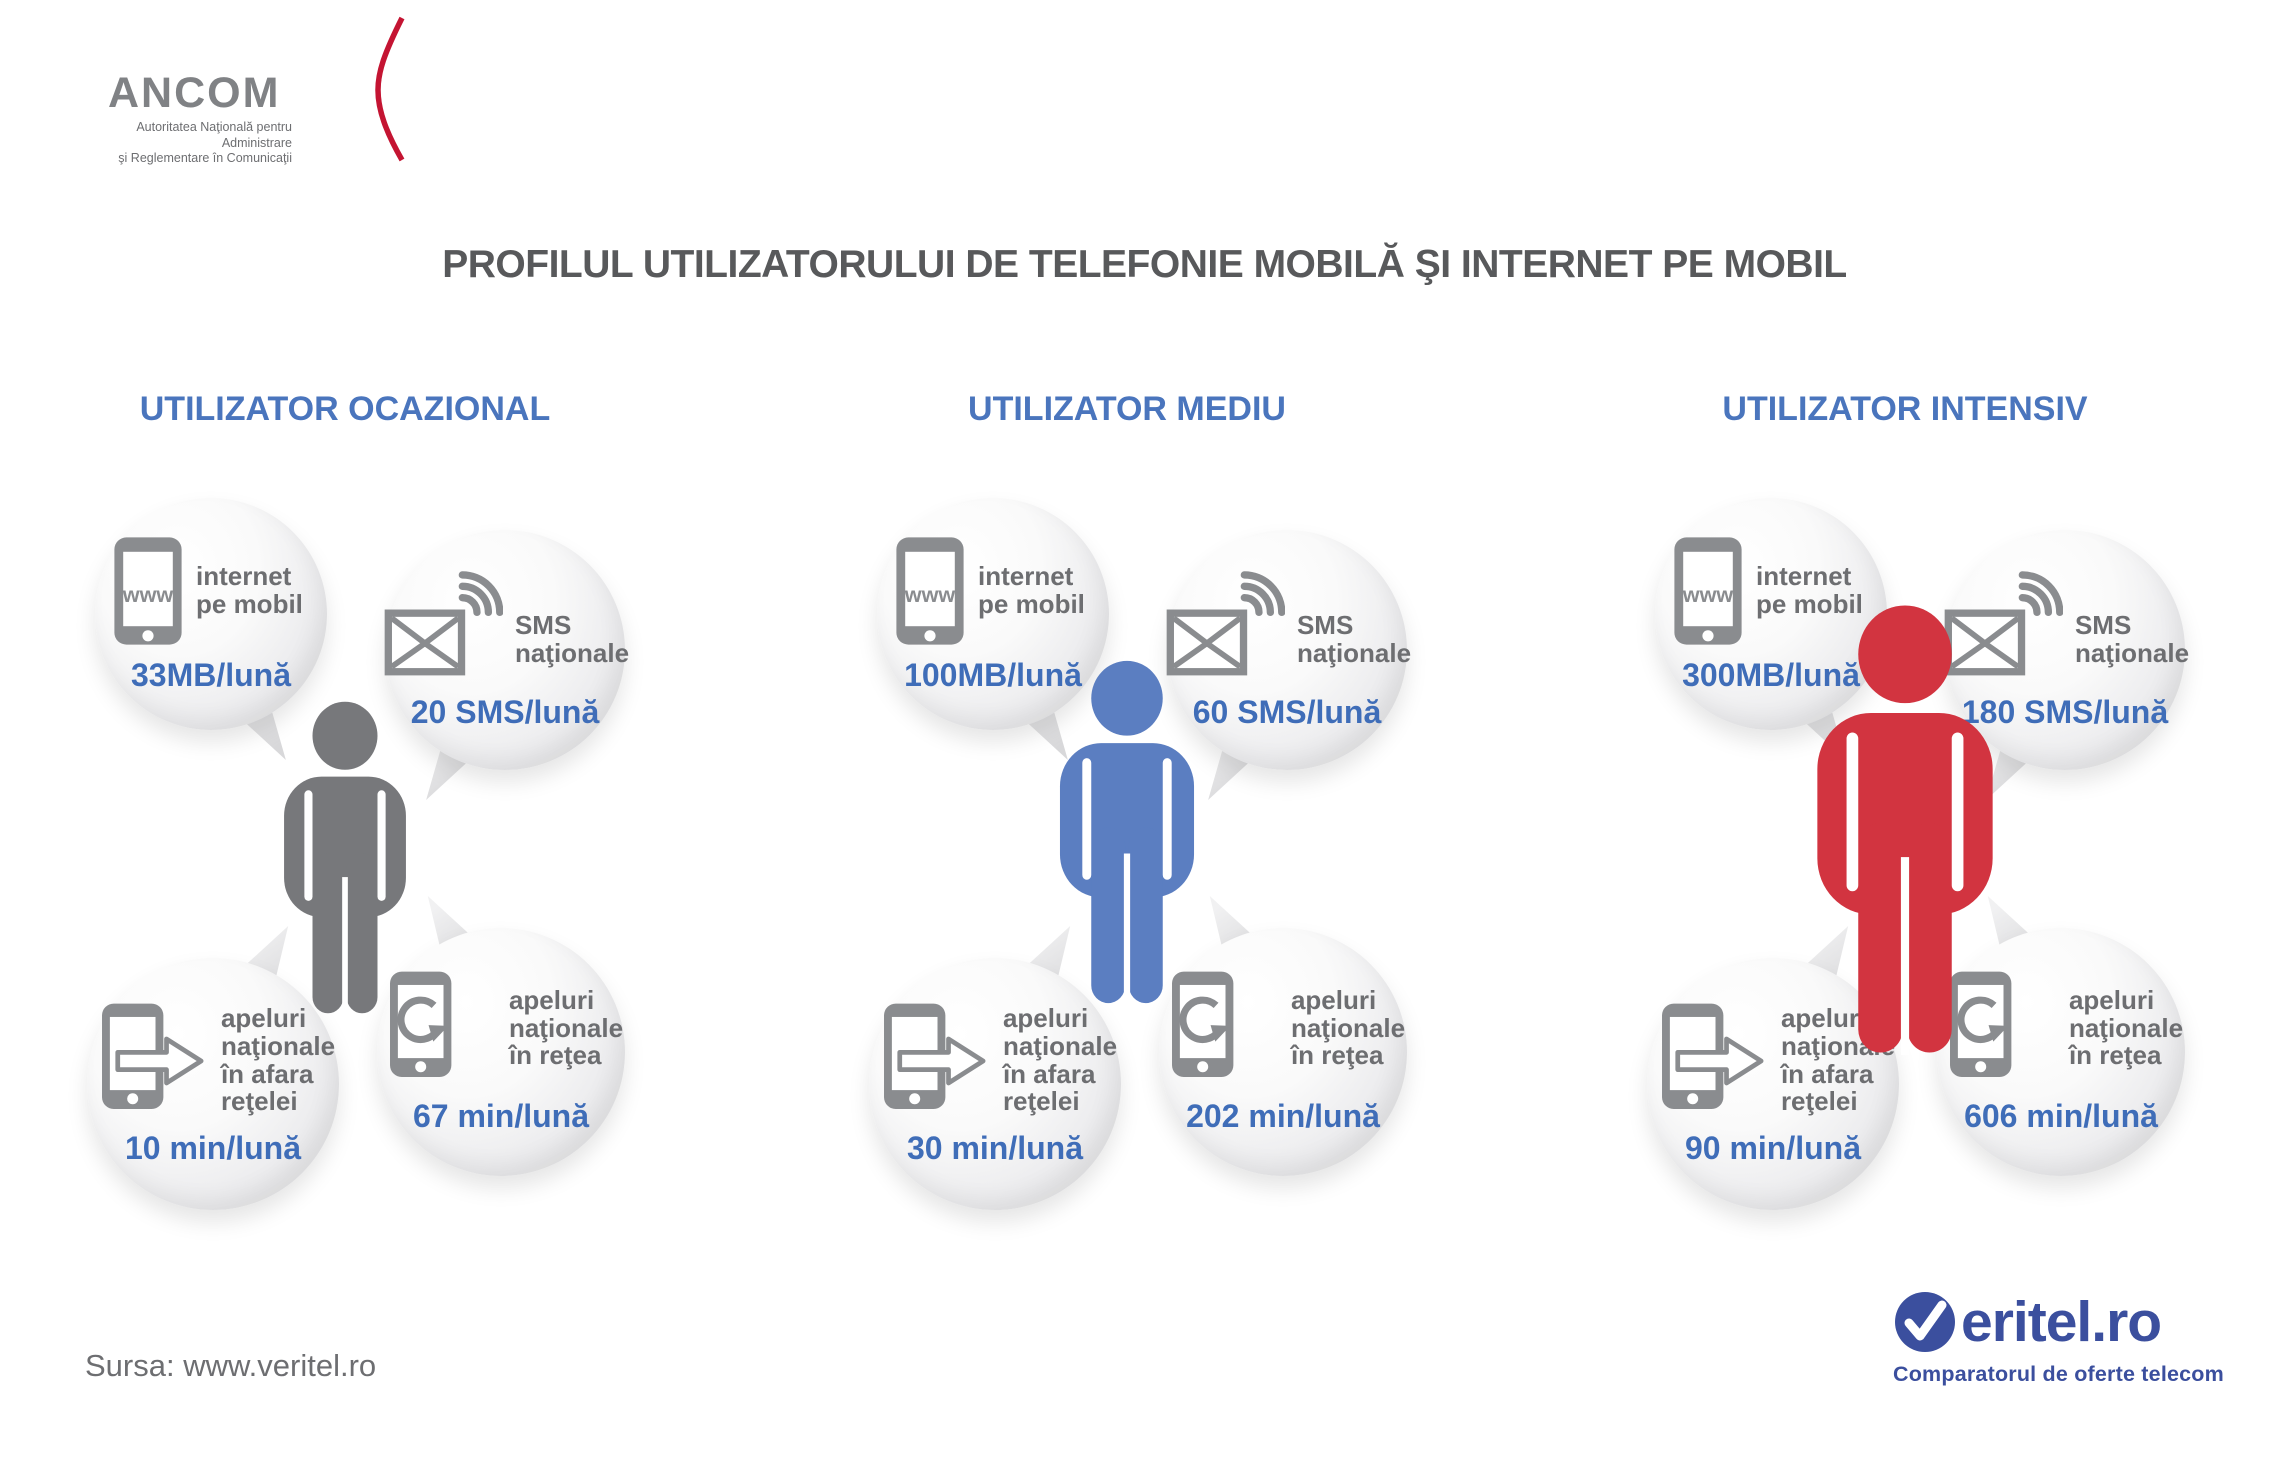 The image size is (2289, 1477). Describe the element at coordinates (345, 409) in the screenshot. I see `column-header-occasional: UTILIZATOR OCAZIONAL` at that location.